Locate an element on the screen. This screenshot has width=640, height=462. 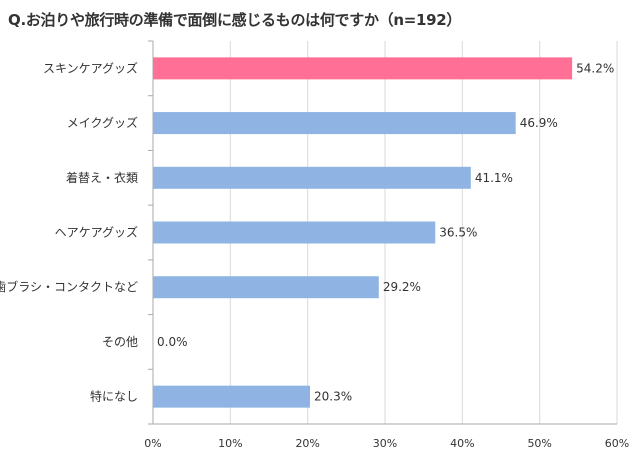
category-label: メイクグッズ is located at coordinates (102, 122).